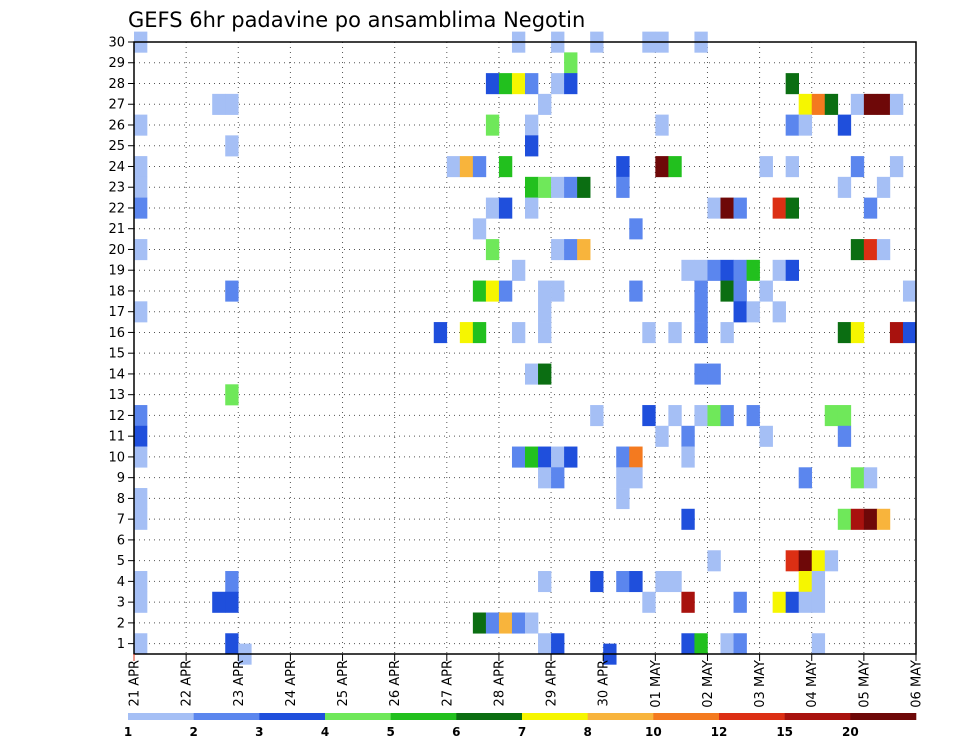 The height and width of the screenshot is (742, 960). What do you see at coordinates (121, 603) in the screenshot?
I see `y-tick-label: 3` at bounding box center [121, 603].